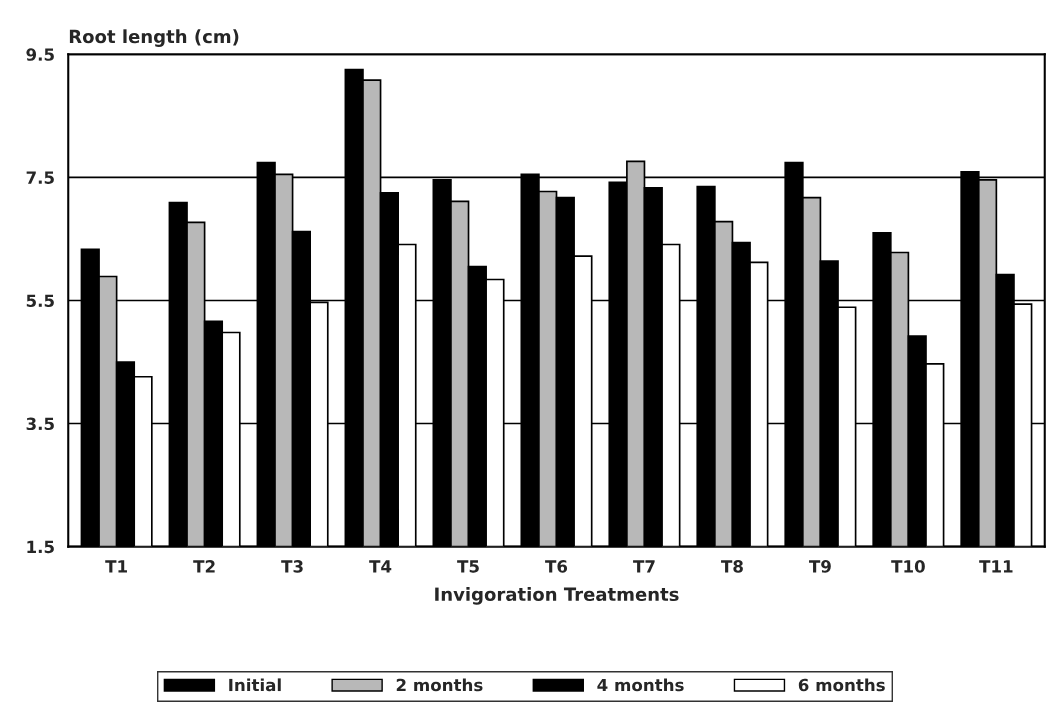  What do you see at coordinates (468, 566) in the screenshot?
I see `x-tick-label: T5` at bounding box center [468, 566].